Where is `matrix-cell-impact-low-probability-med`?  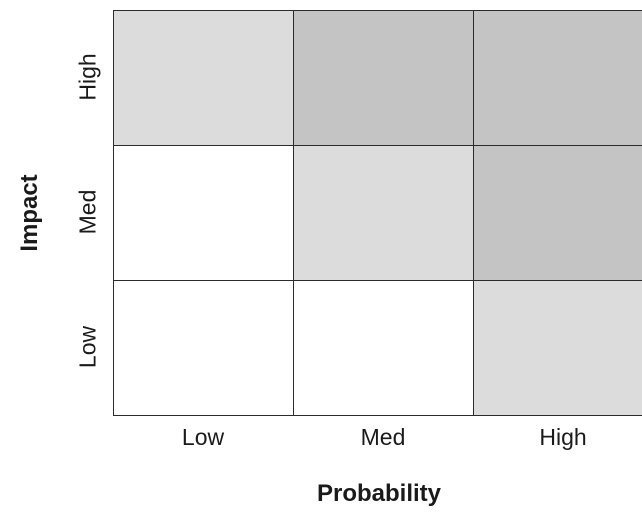
matrix-cell-impact-low-probability-med is located at coordinates (384, 348).